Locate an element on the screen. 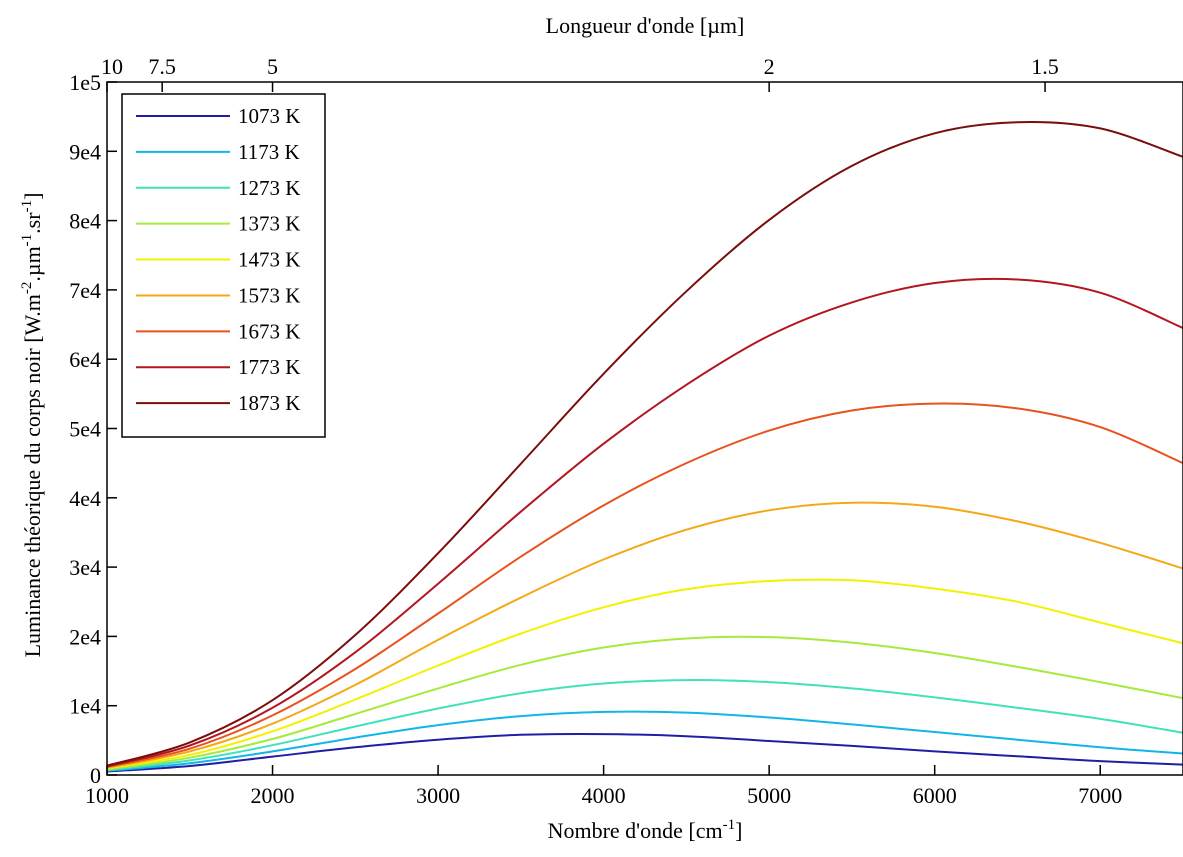  x2-axis-title: Longueur d'onde [µm] is located at coordinates (645, 25).